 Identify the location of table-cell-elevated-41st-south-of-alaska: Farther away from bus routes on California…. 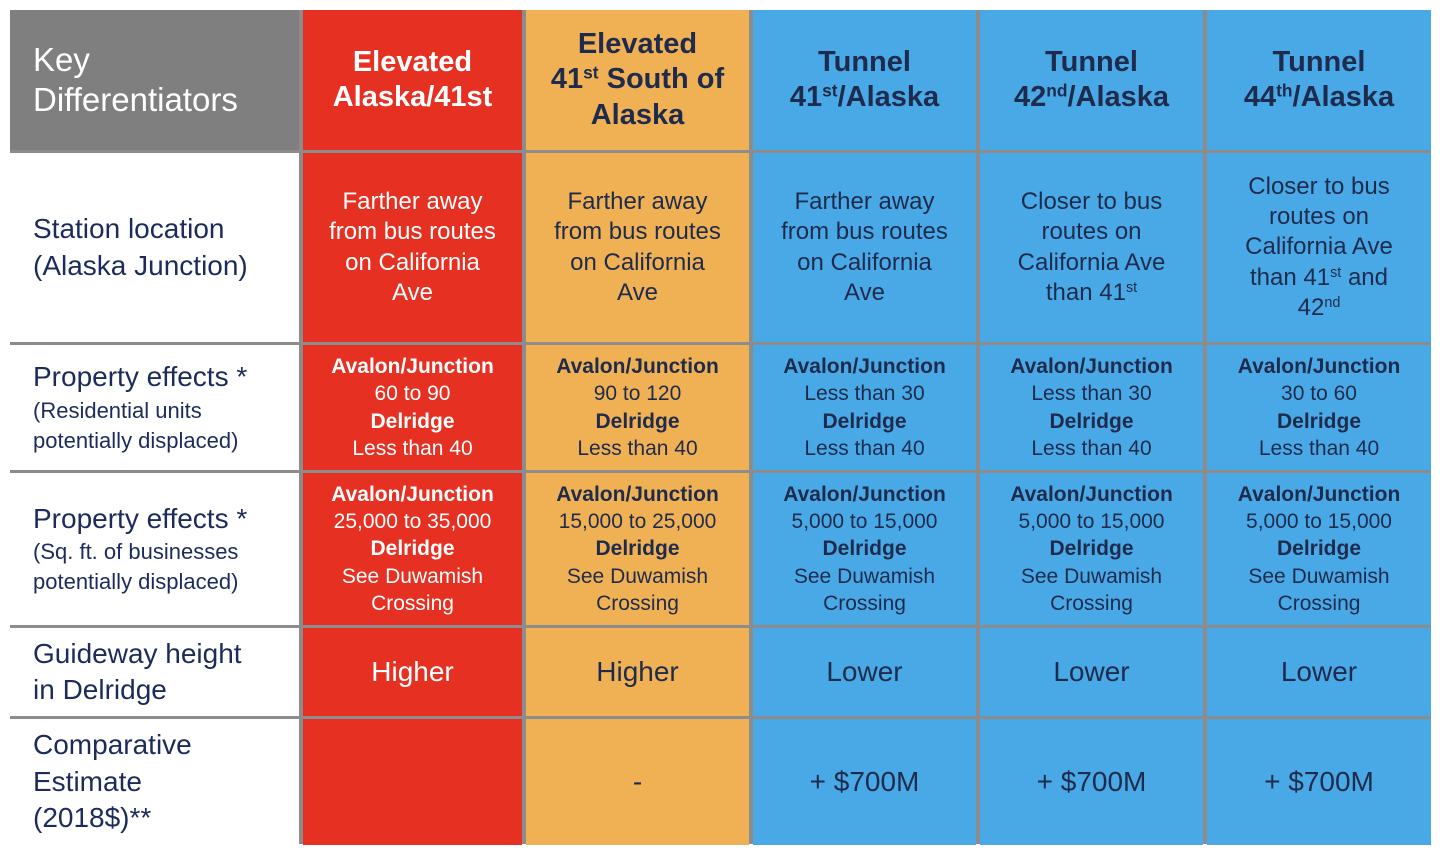
(637, 247).